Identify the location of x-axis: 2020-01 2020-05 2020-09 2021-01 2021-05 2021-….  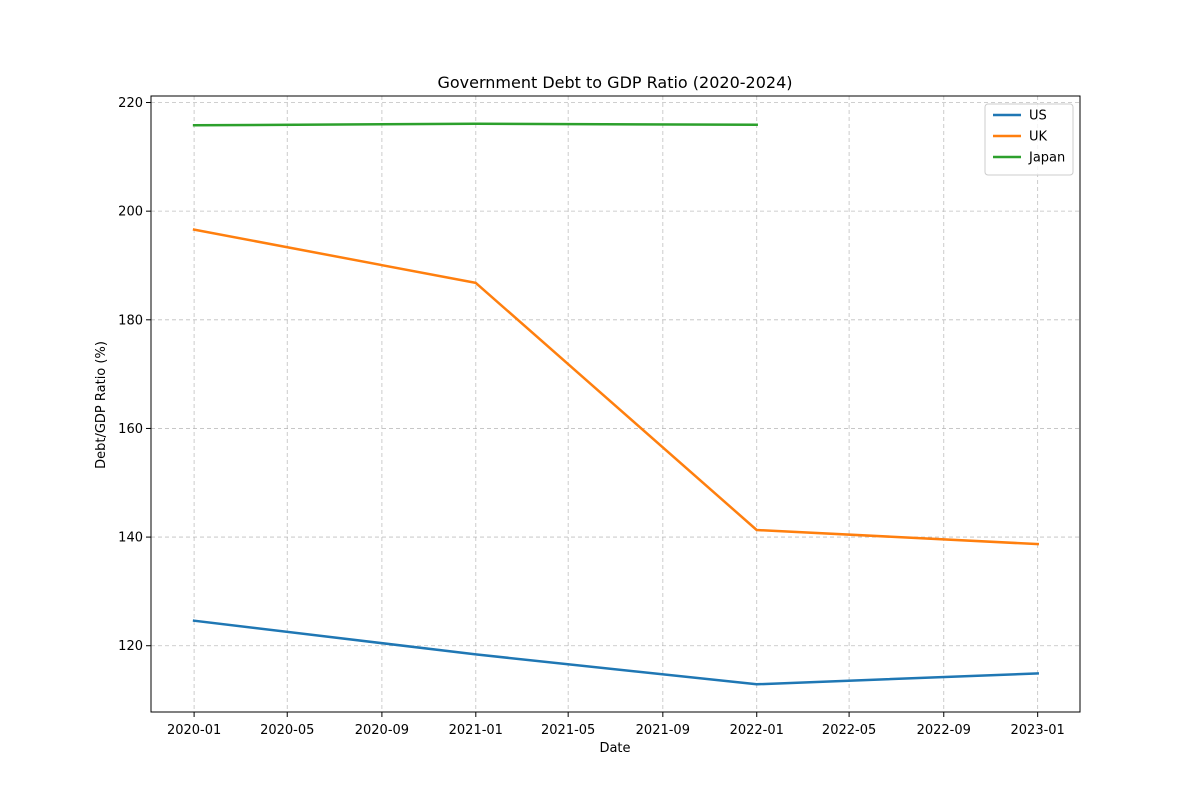
(616, 725).